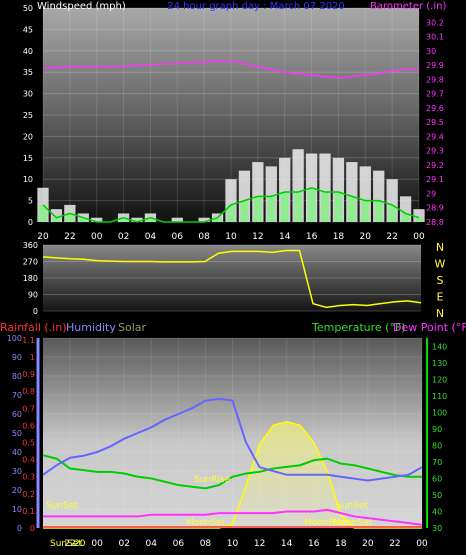 This screenshot has height=555, width=466. Describe the element at coordinates (440, 297) in the screenshot. I see `compass-label: E` at that location.